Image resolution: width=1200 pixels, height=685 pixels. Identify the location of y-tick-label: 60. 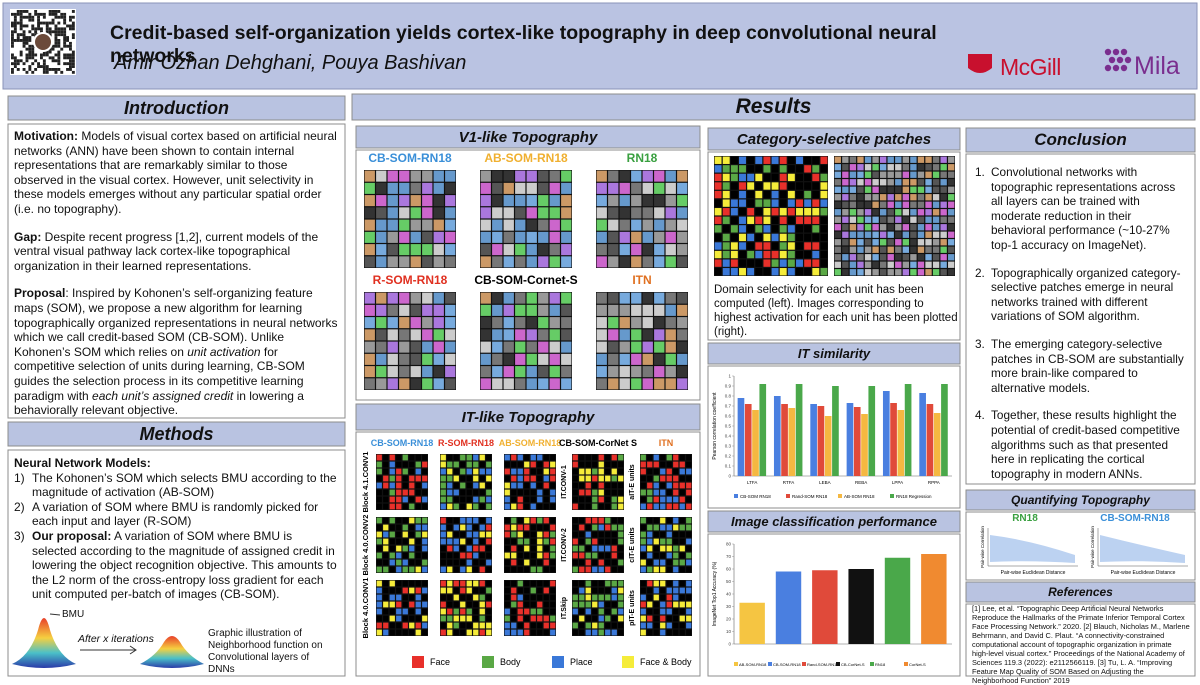
(729, 569).